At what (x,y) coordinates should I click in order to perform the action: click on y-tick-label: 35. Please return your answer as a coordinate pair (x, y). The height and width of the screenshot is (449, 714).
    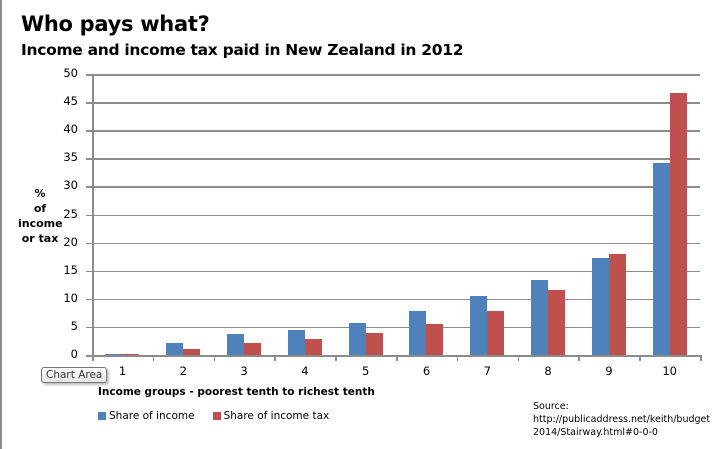
    Looking at the image, I should click on (70, 157).